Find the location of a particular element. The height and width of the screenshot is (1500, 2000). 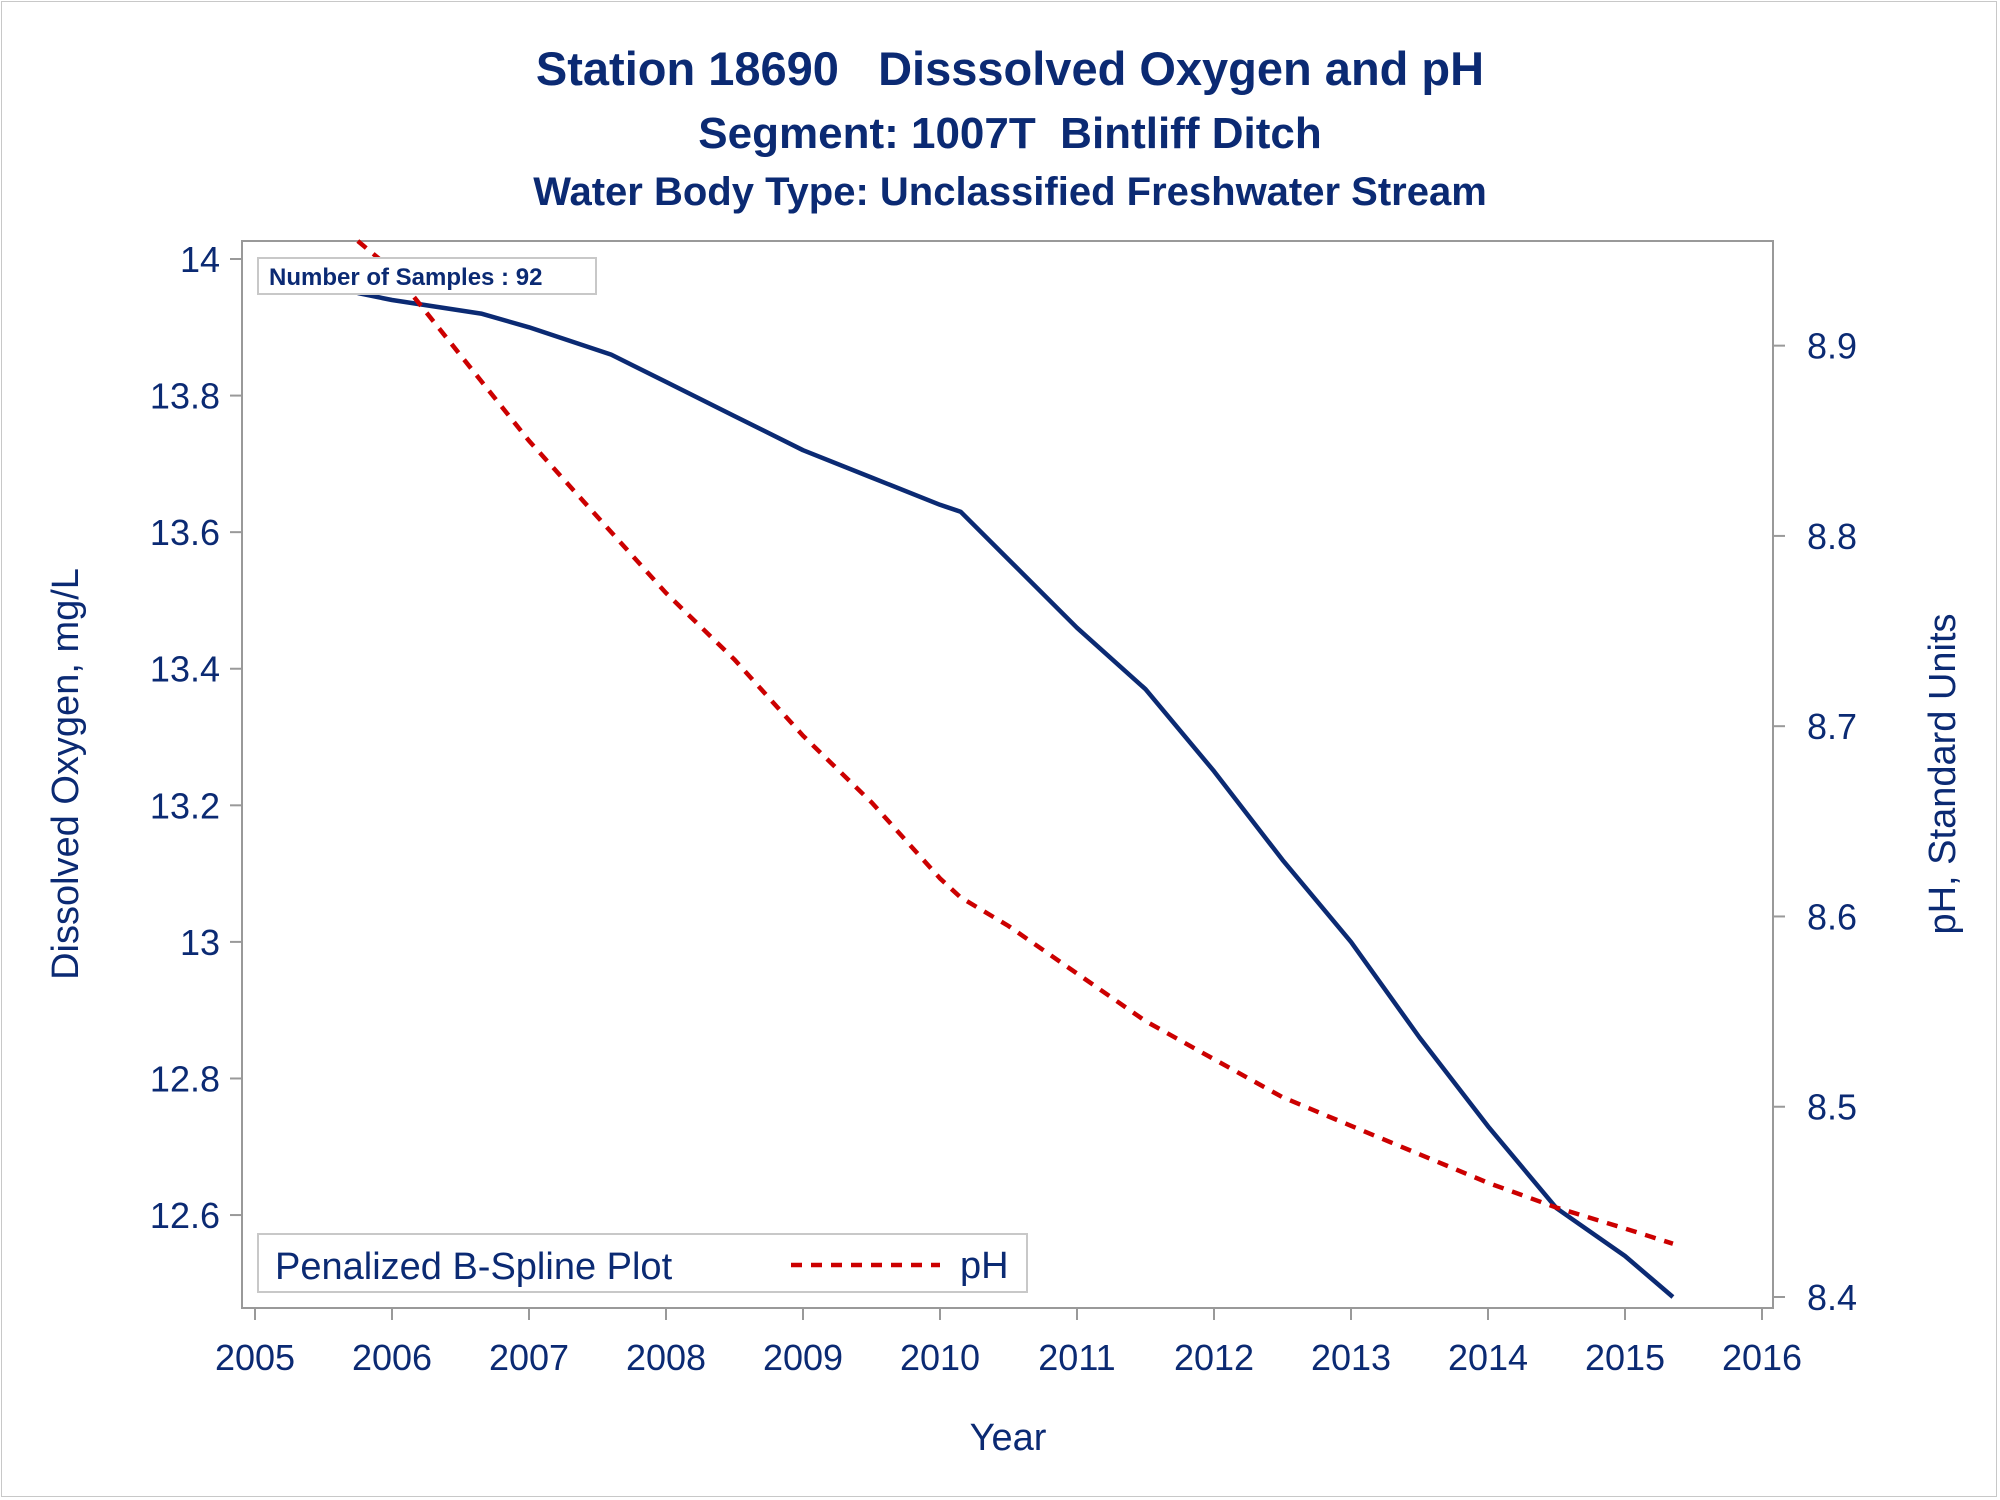

y-tick-label: 13.4 is located at coordinates (185, 669).